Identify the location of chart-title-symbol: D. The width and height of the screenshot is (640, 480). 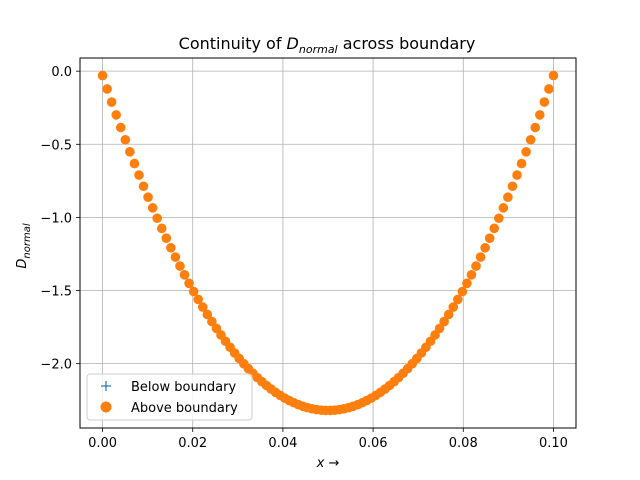
(293, 43).